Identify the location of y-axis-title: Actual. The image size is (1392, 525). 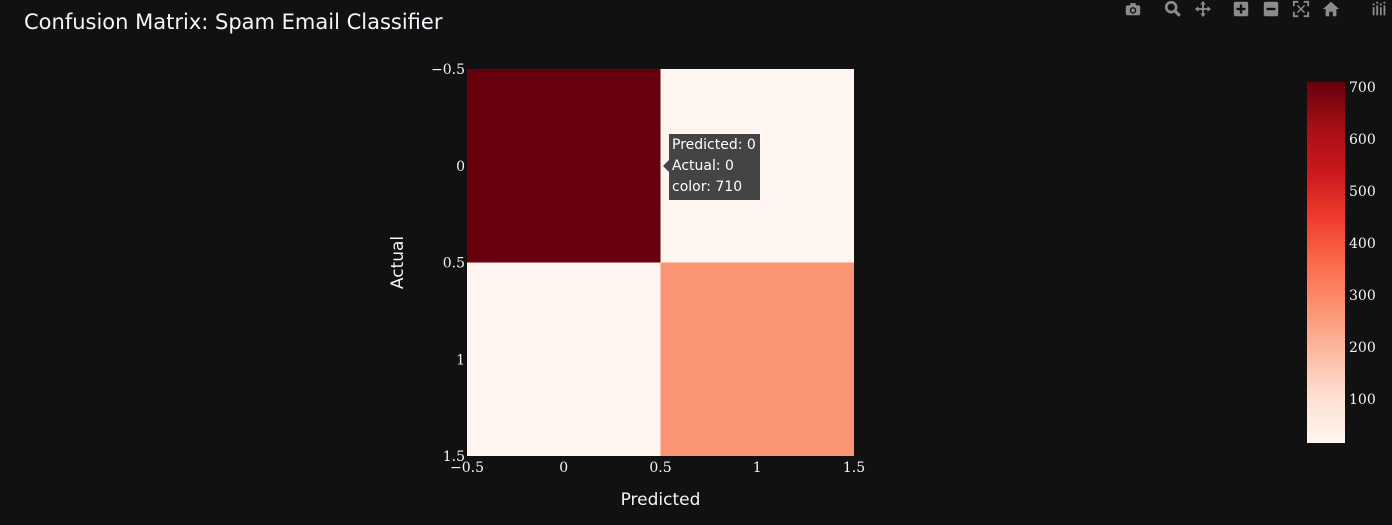
(398, 262).